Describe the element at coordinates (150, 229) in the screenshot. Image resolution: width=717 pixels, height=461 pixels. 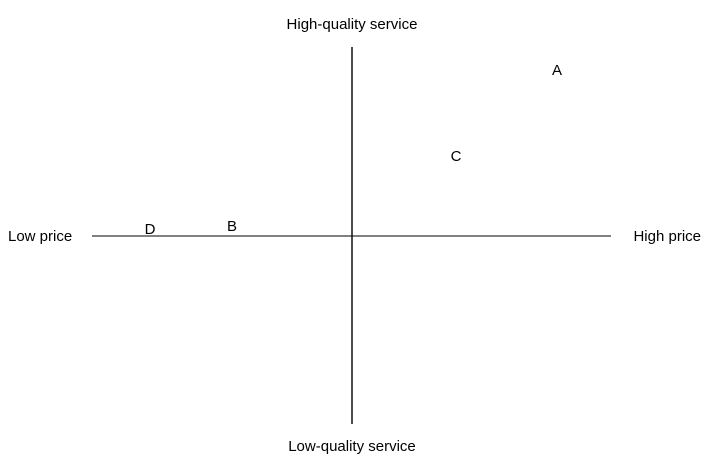
I see `point-label-d: D` at that location.